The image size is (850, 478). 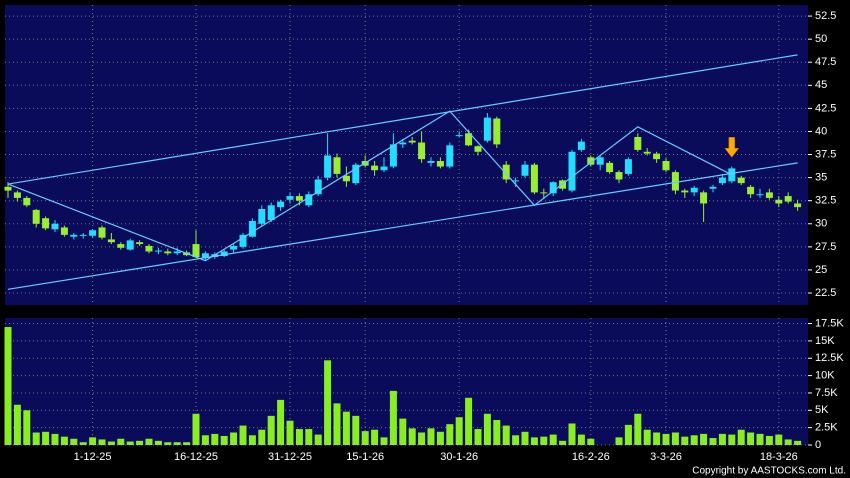 What do you see at coordinates (769, 471) in the screenshot?
I see `copyright: Copyright by AASTOCKS.com Ltd.` at bounding box center [769, 471].